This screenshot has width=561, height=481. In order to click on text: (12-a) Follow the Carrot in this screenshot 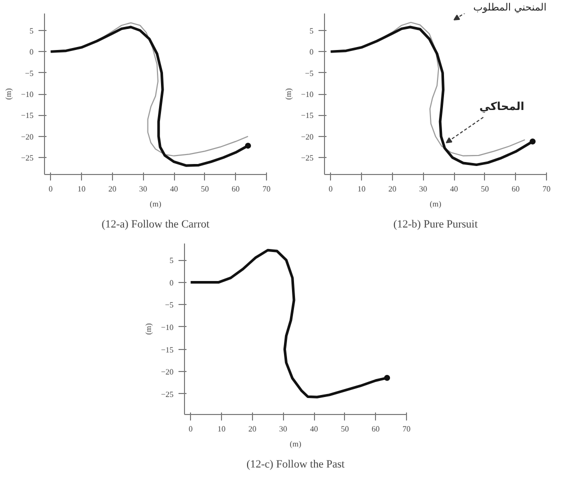, I will do `click(156, 224)`.